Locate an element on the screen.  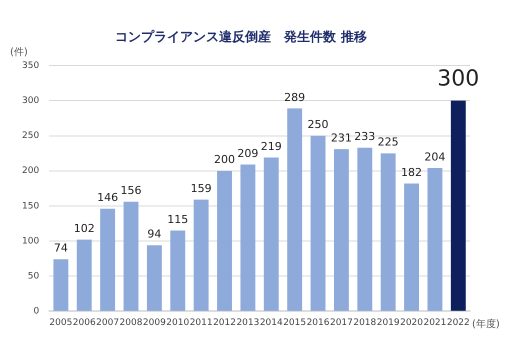
y-tick-label: 50 is located at coordinates (34, 276).